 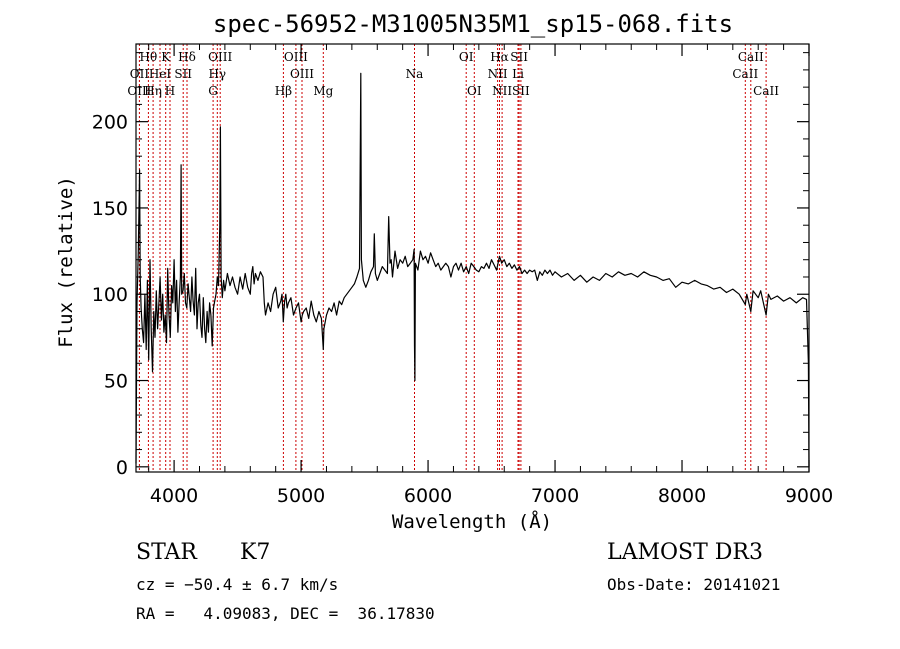 What do you see at coordinates (237, 584) in the screenshot?
I see `redshift-text: cz = −50.4 ± 6.7 km/s` at bounding box center [237, 584].